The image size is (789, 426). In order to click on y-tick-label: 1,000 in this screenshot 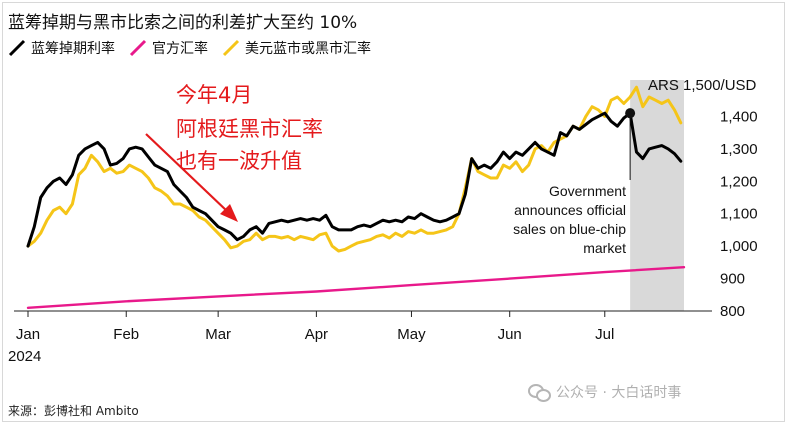, I will do `click(739, 246)`.